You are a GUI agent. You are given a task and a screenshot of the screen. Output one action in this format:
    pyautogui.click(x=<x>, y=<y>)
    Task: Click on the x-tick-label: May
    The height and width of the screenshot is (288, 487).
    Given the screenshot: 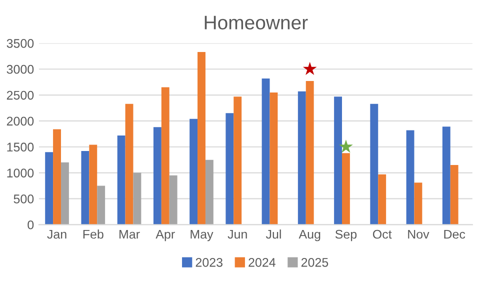 What is the action you would take?
    pyautogui.click(x=202, y=236)
    